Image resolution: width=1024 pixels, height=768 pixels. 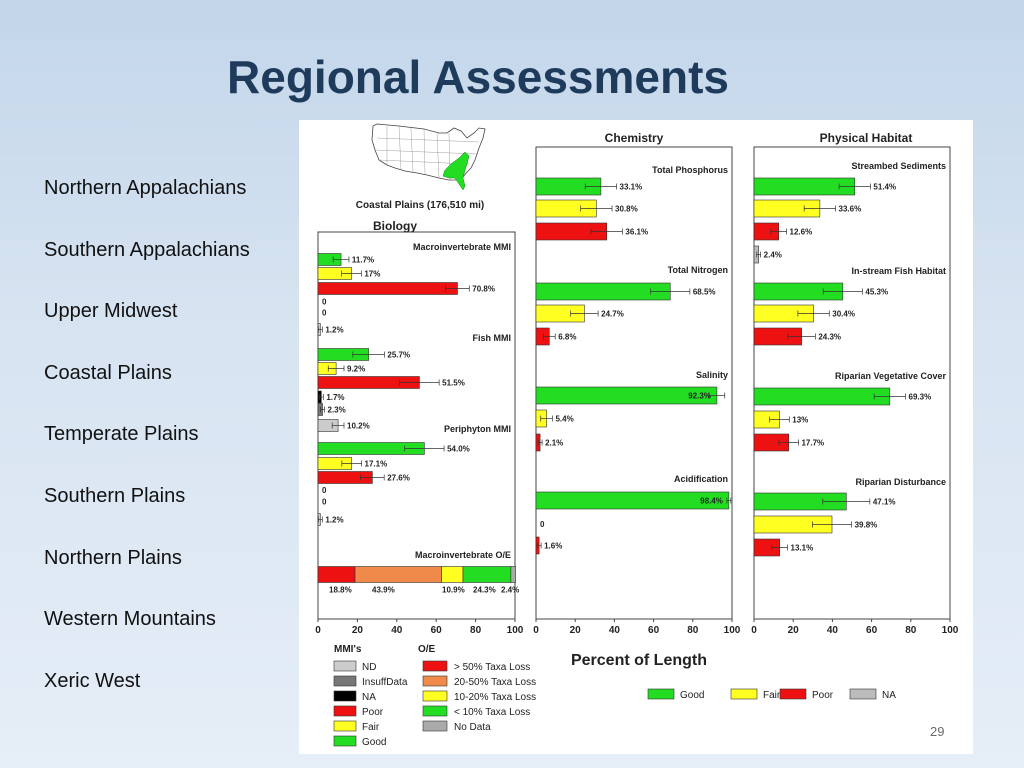 I want to click on mmi-legend: MMI's ND InsuffData NA Poor Fair Good, so click(x=370, y=696).